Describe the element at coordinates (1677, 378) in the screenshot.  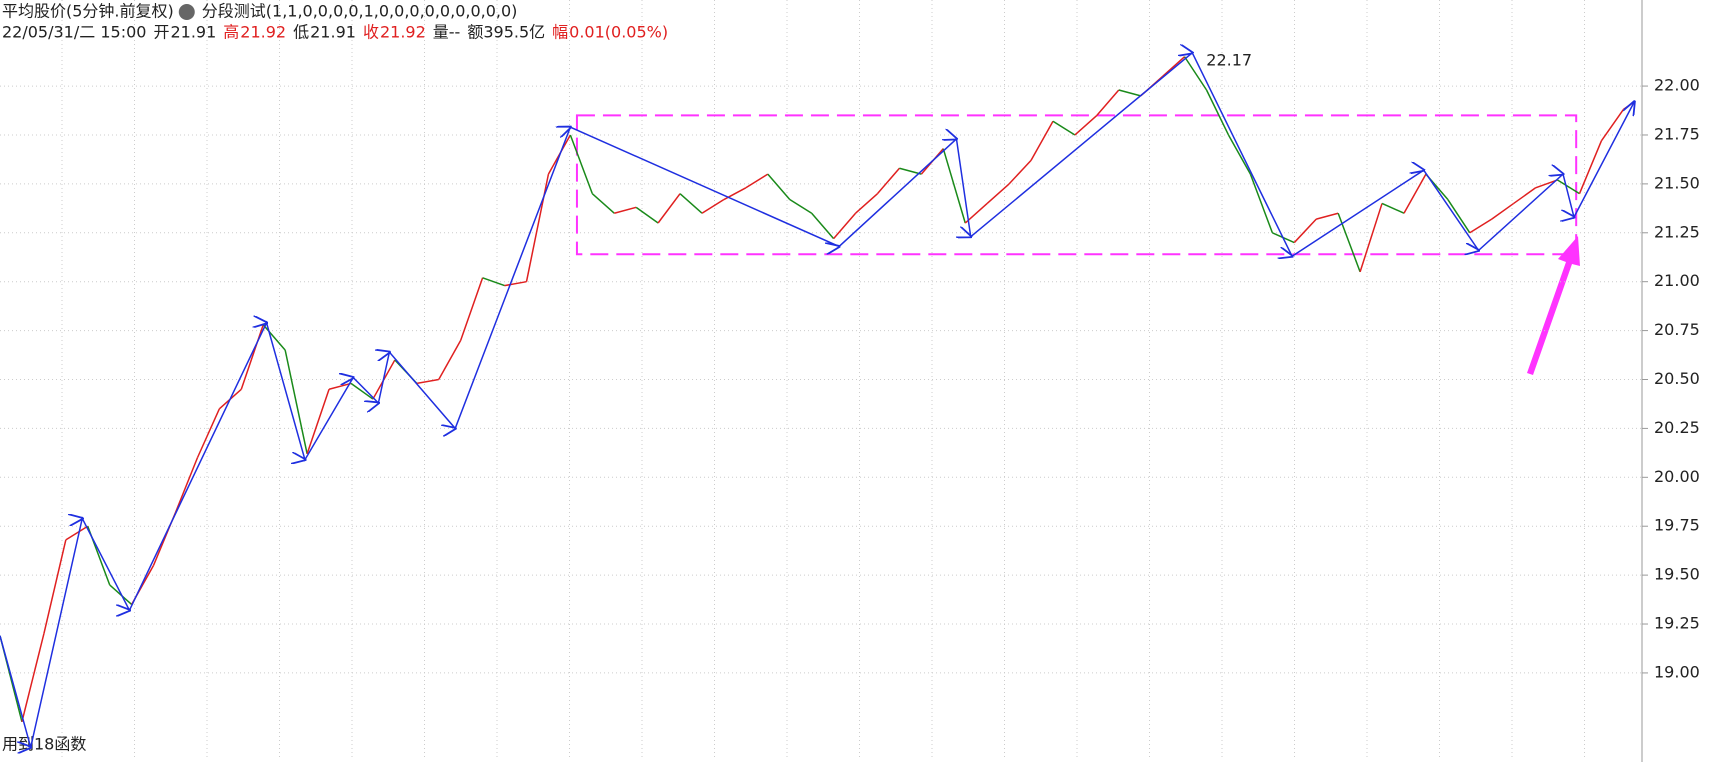
I see `y-tick-label: 20.50` at that location.